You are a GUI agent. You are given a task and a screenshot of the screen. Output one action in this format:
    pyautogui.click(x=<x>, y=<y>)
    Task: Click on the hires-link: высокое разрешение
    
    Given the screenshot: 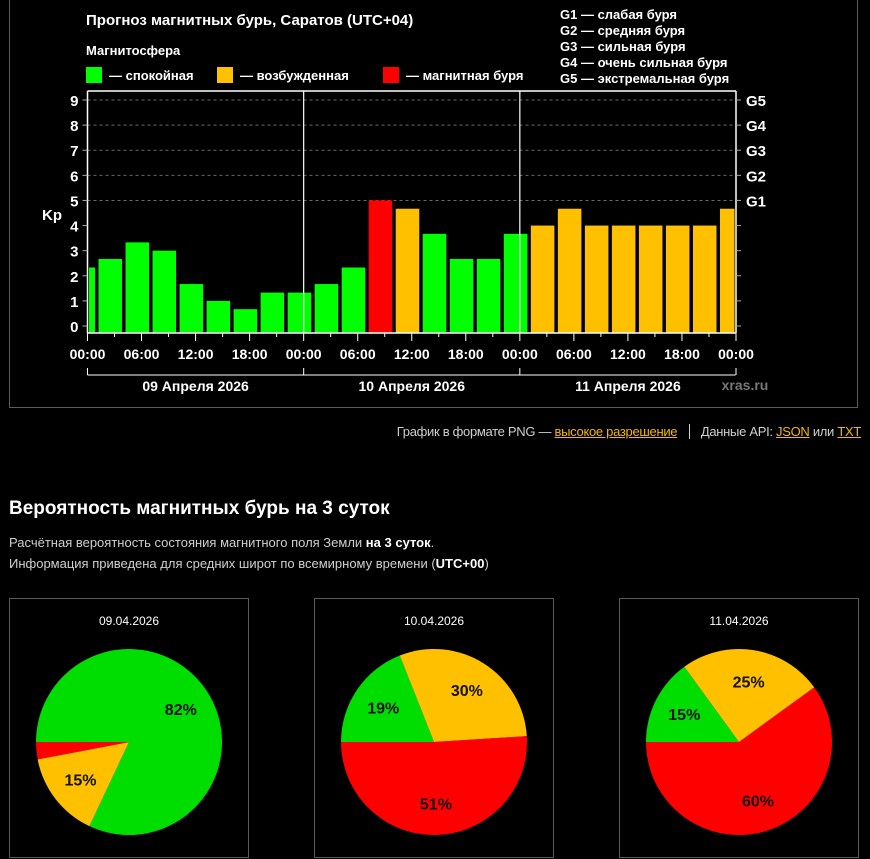 What is the action you would take?
    pyautogui.click(x=616, y=431)
    